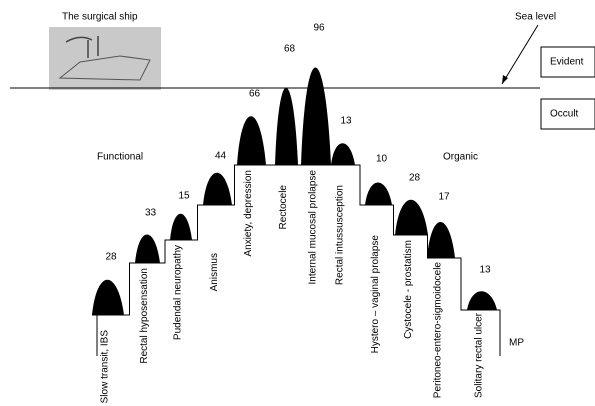 This screenshot has width=595, height=406. What do you see at coordinates (221, 156) in the screenshot?
I see `peak-value: 44` at bounding box center [221, 156].